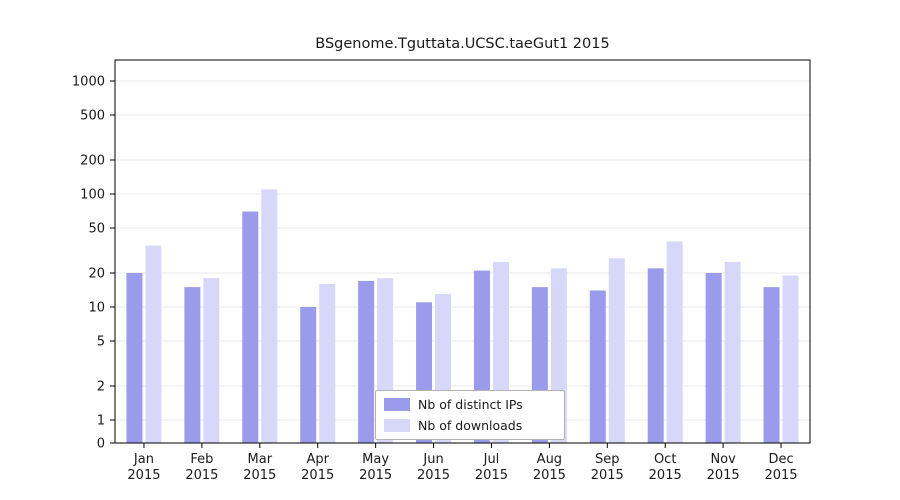 Image resolution: width=900 pixels, height=500 pixels. I want to click on legend-label-downloads: Nb of downloads, so click(470, 425).